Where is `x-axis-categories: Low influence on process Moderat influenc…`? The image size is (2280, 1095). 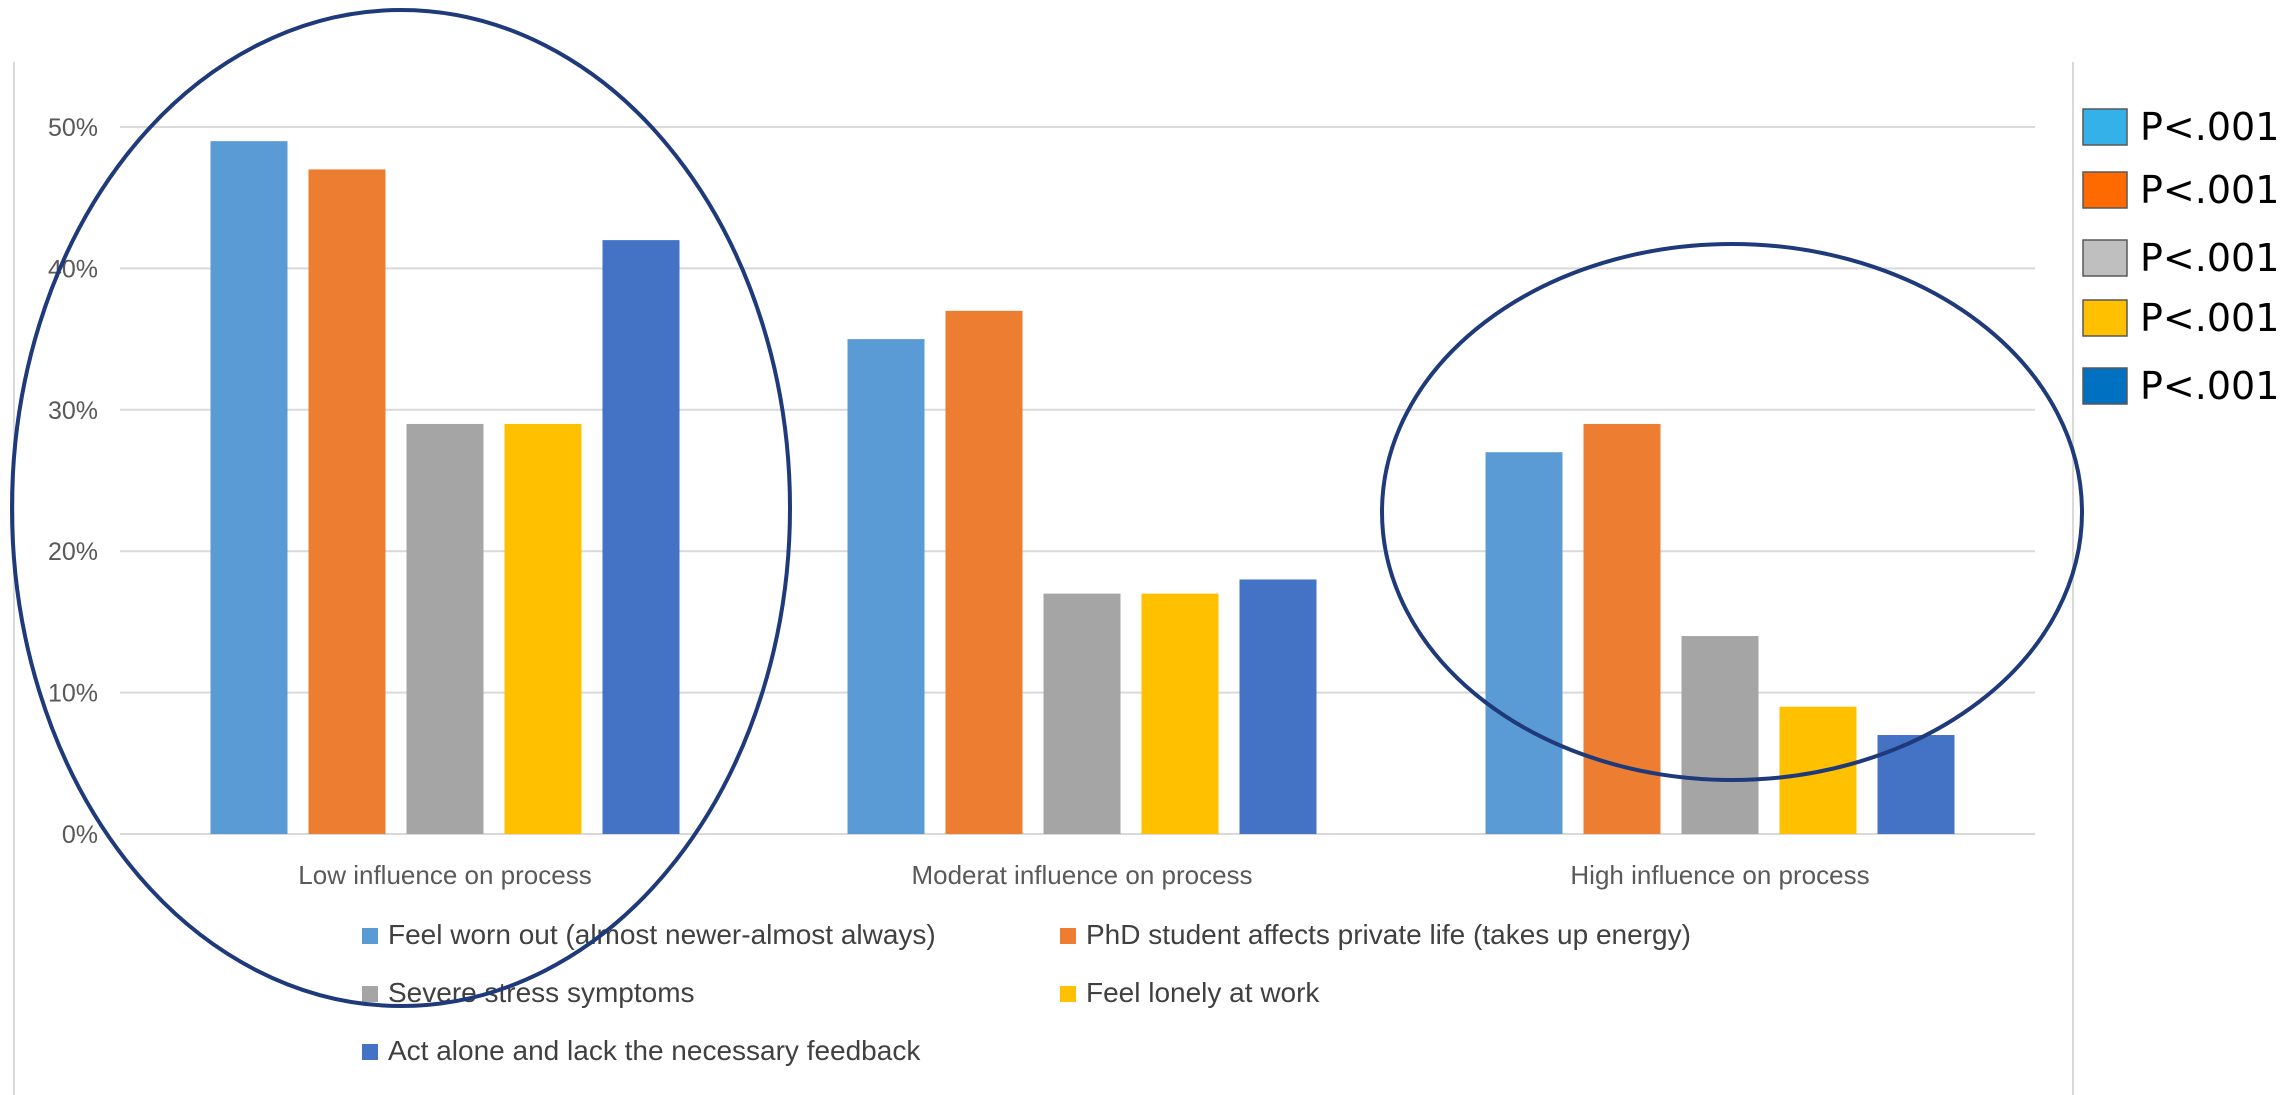 x-axis-categories: Low influence on process Moderat influenc… is located at coordinates (1083, 875).